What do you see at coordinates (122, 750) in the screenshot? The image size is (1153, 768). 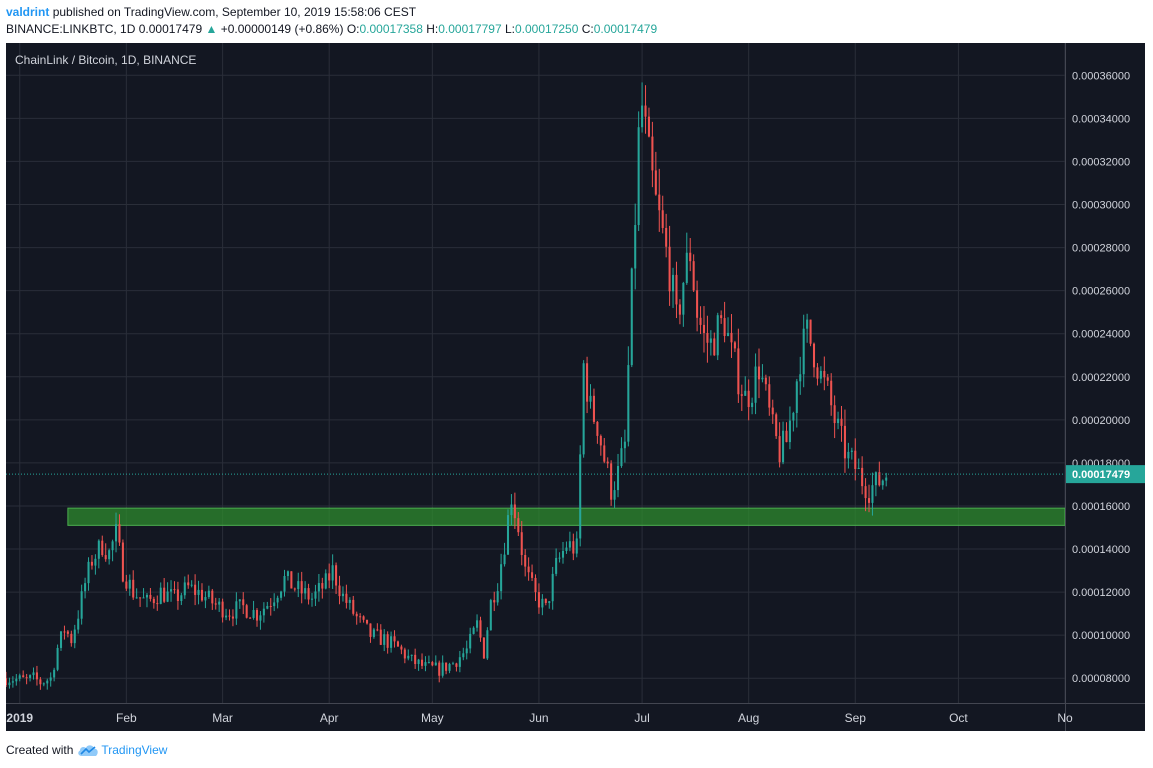 I see `tradingview-logo: TradingView` at bounding box center [122, 750].